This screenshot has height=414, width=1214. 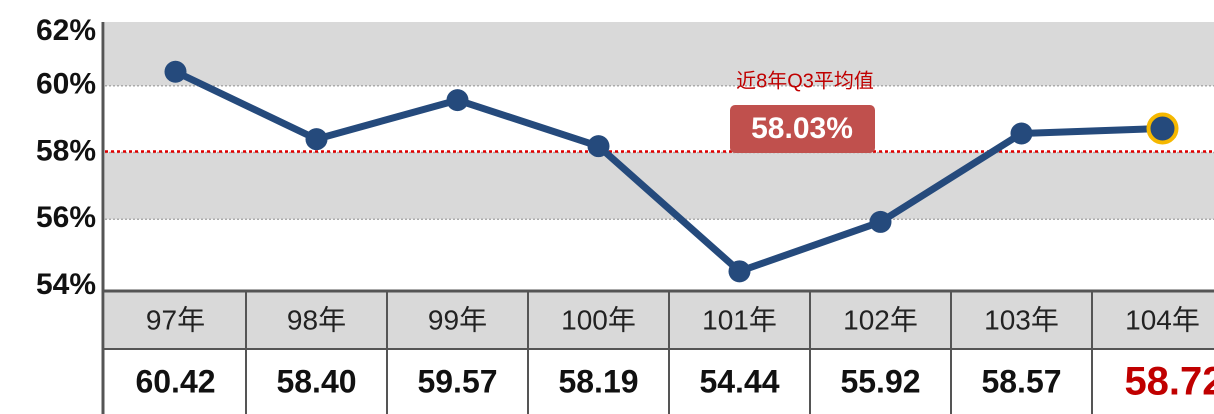 I want to click on table-value: 58.19, so click(x=598, y=381).